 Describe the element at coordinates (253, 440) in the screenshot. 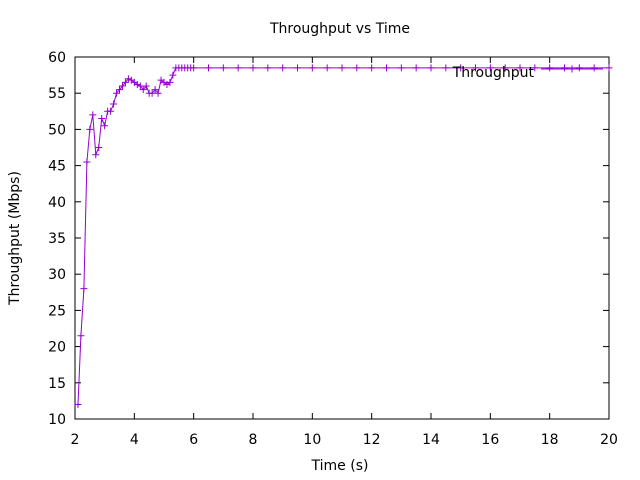

I see `x-tick-label: 8` at that location.